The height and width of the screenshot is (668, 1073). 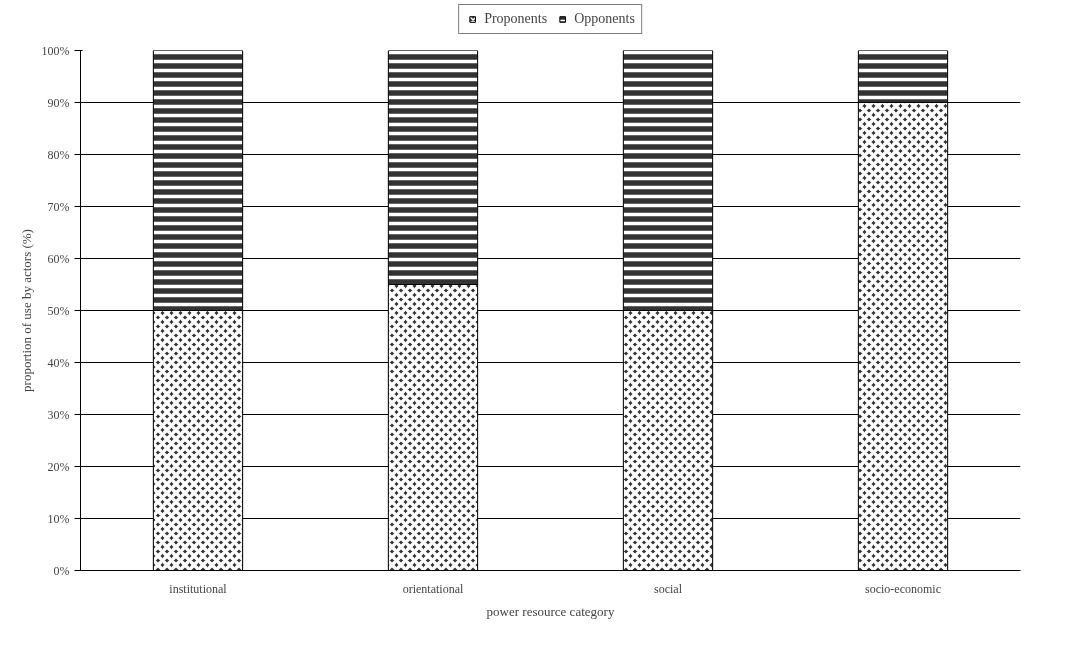 What do you see at coordinates (55, 50) in the screenshot?
I see `y-tick-label: 100%` at bounding box center [55, 50].